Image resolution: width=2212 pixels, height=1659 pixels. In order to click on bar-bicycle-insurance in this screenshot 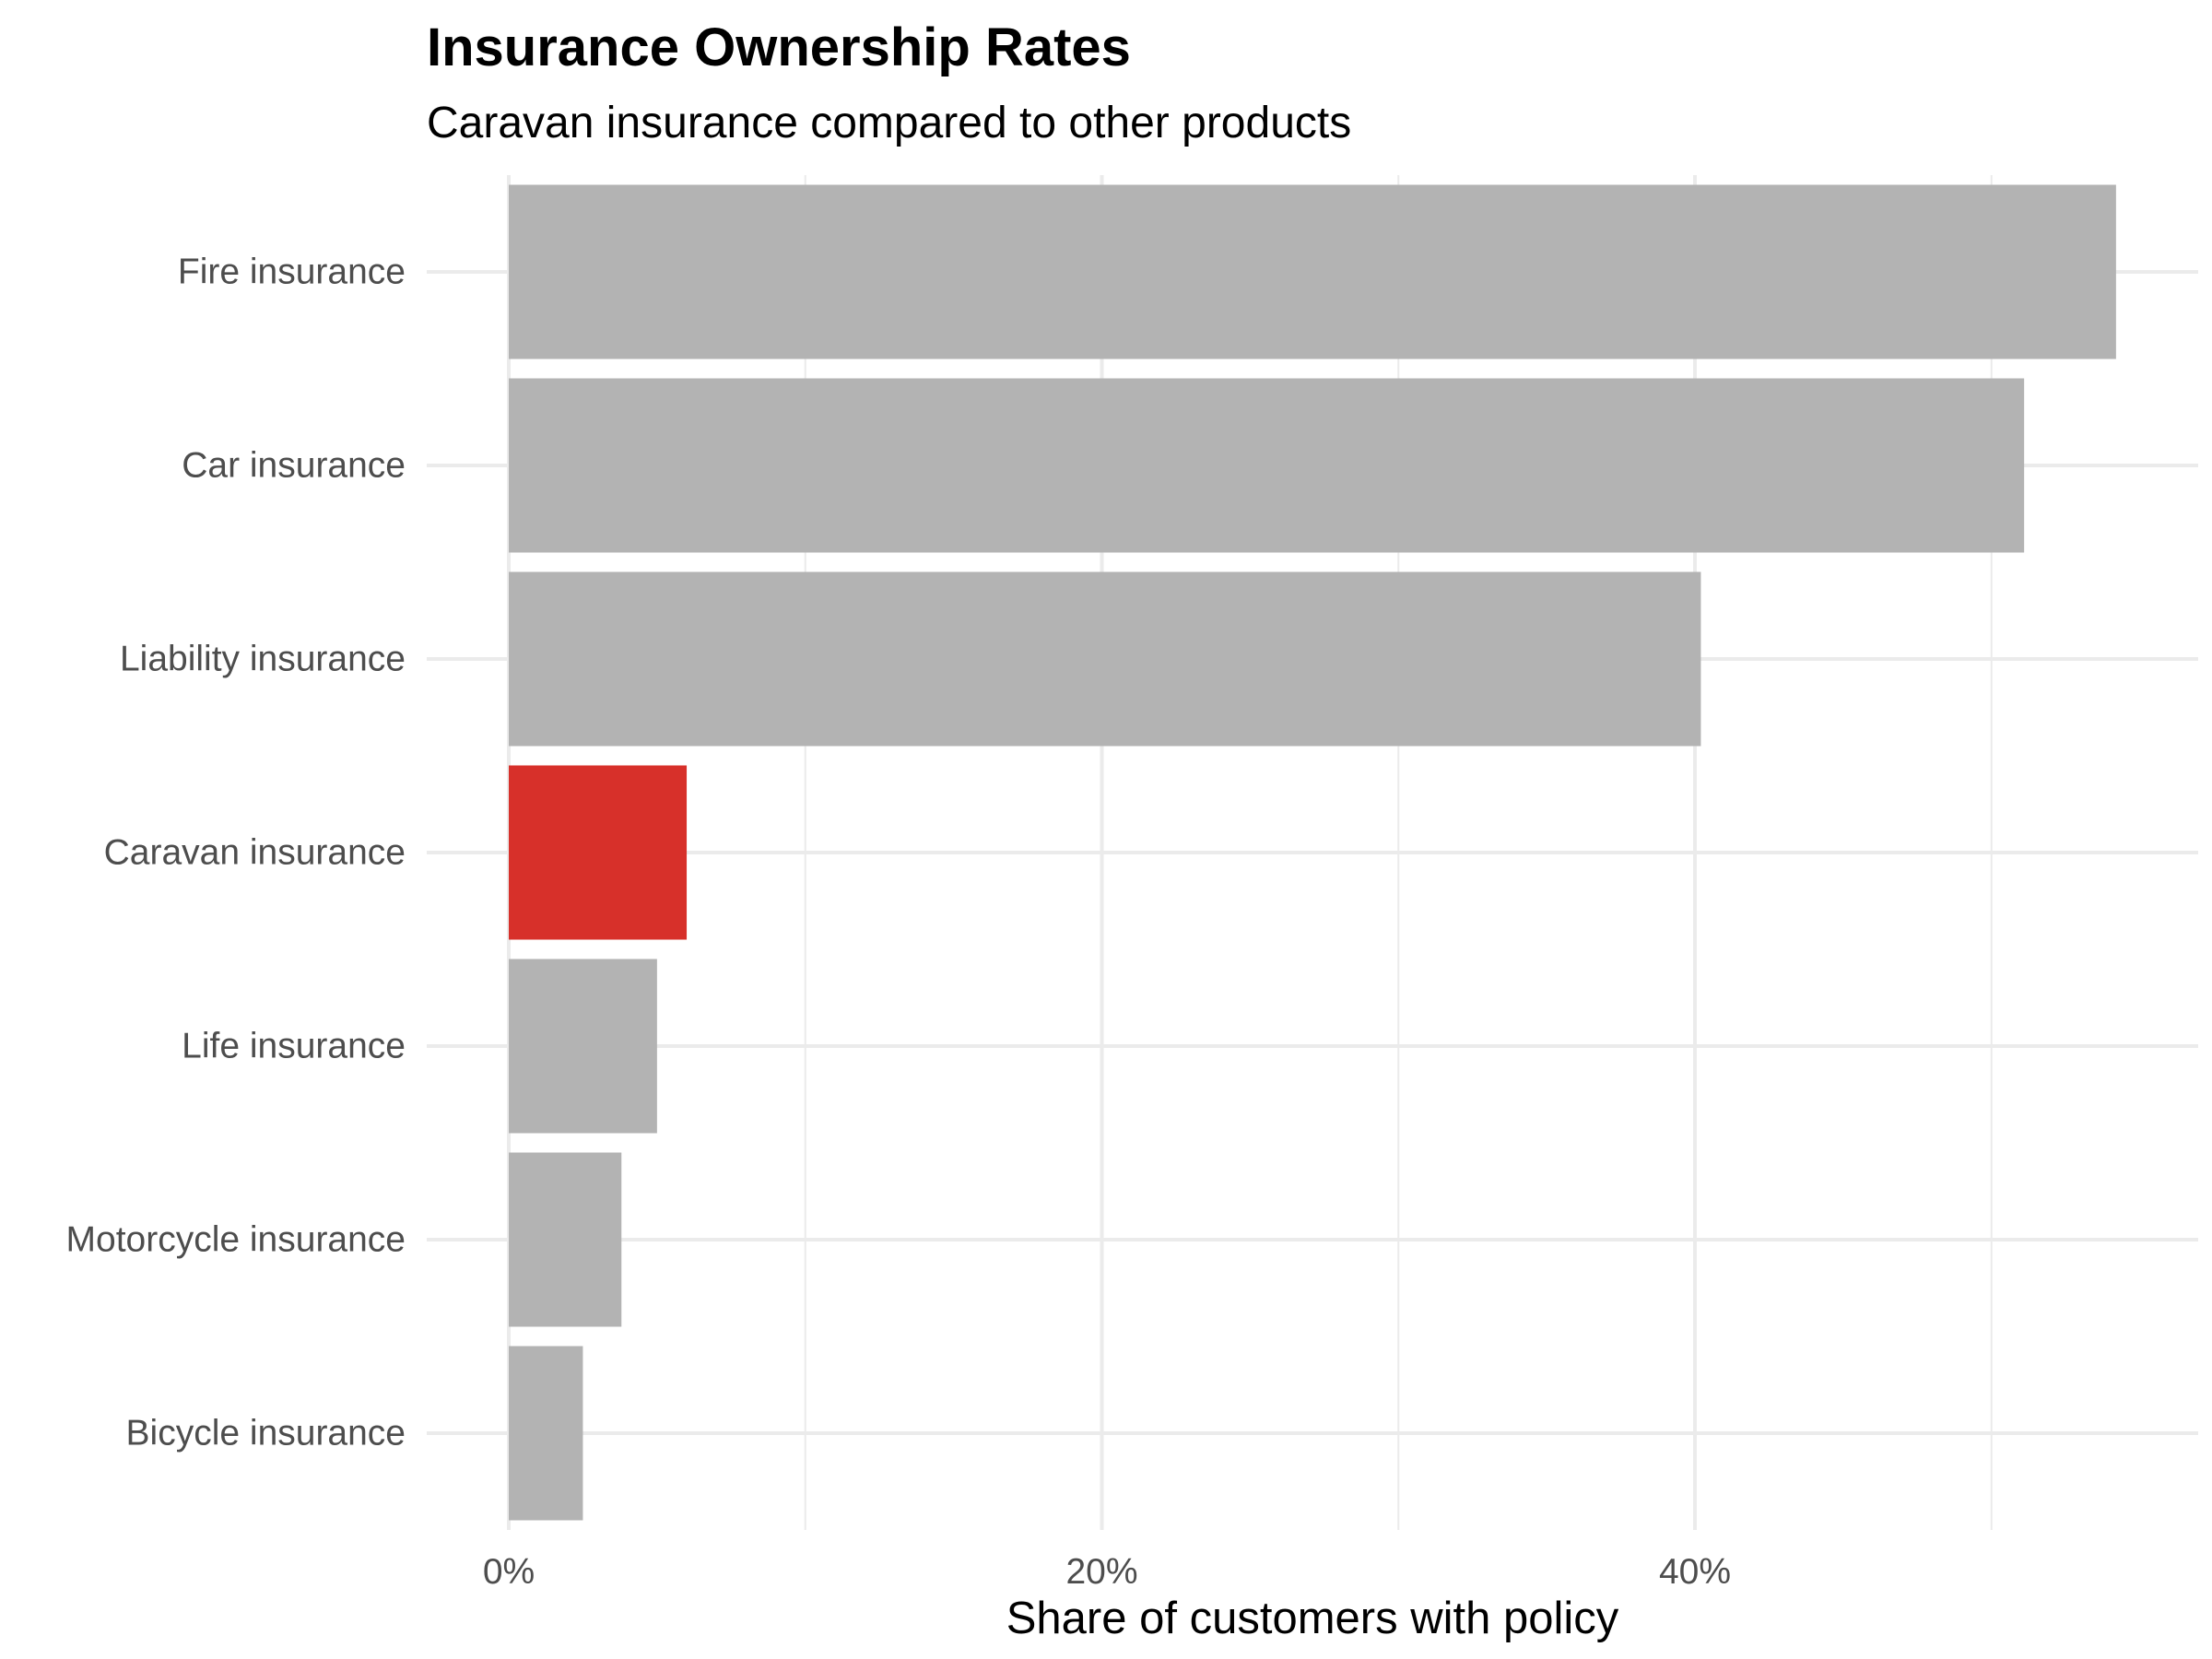, I will do `click(546, 1433)`.